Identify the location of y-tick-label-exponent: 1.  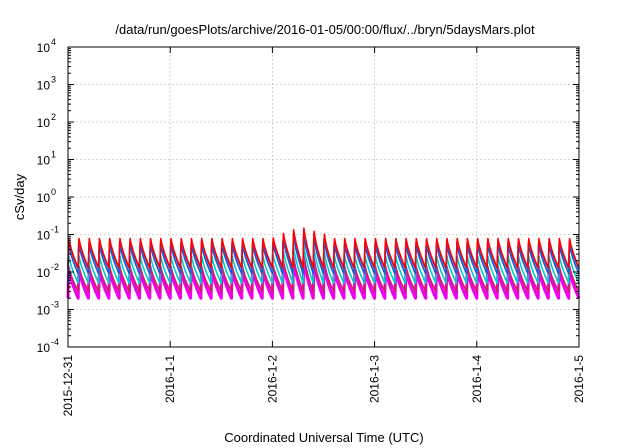
(53, 155).